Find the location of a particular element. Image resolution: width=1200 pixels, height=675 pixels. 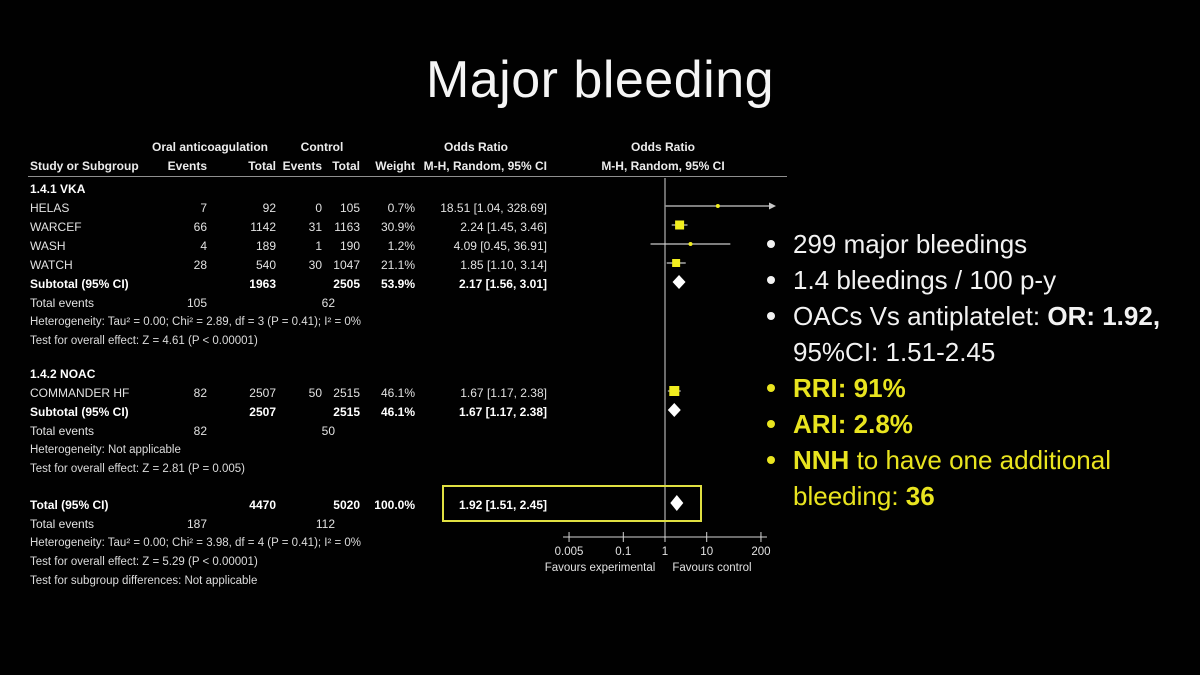

cell-total-oac: 1963 is located at coordinates (262, 284).